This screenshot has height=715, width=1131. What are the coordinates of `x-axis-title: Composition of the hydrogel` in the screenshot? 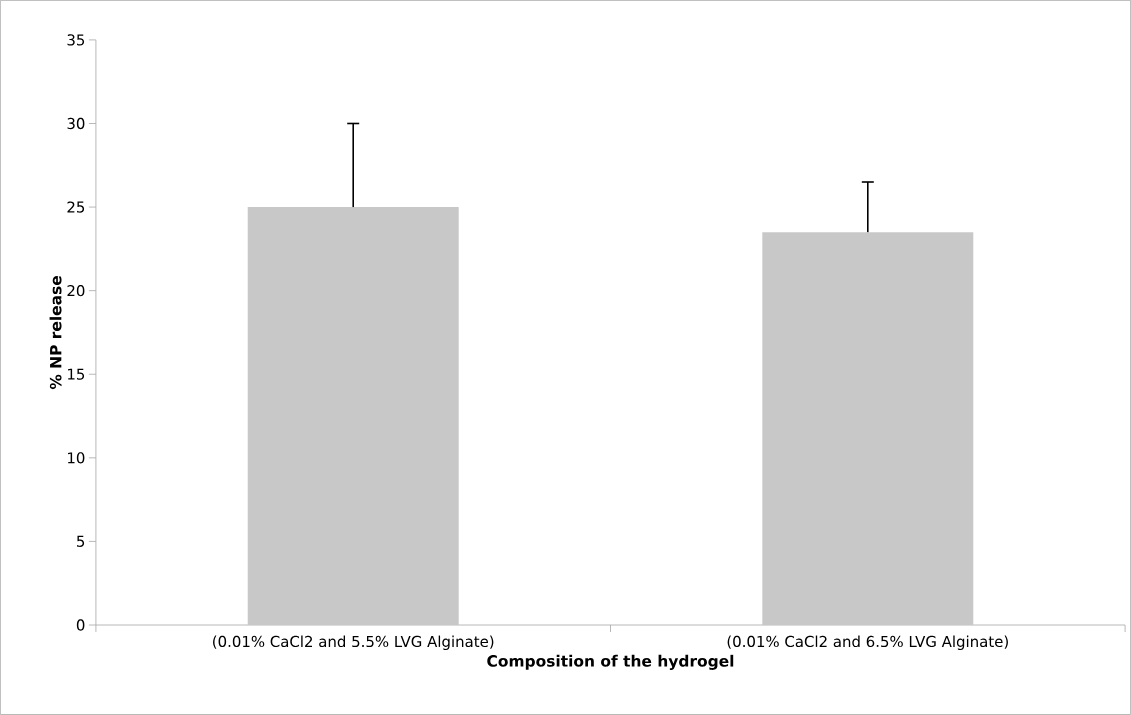 It's located at (610, 662).